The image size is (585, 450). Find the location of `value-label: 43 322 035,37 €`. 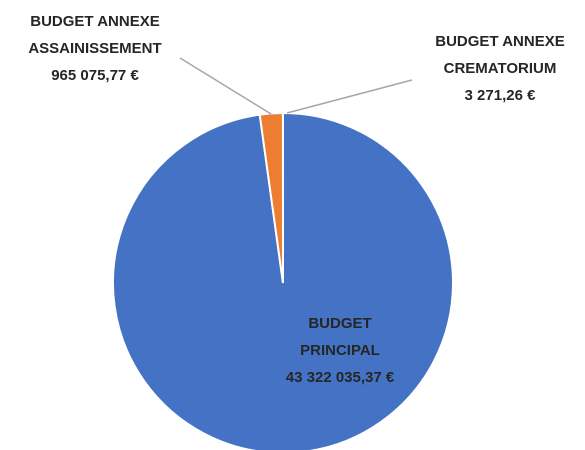

value-label: 43 322 035,37 € is located at coordinates (340, 377).